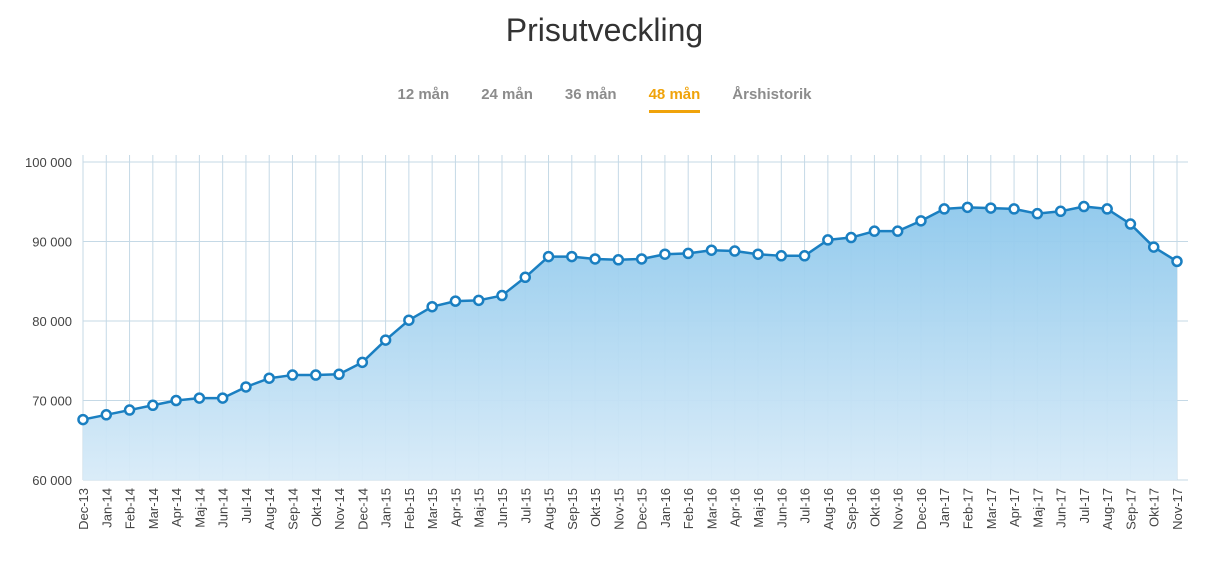  What do you see at coordinates (52, 321) in the screenshot?
I see `y-tick-label: 80 000` at bounding box center [52, 321].